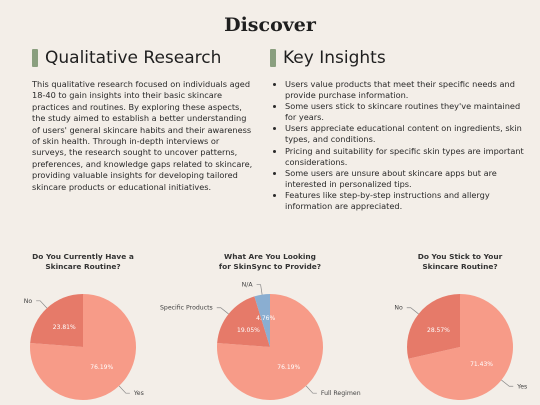  Describe the element at coordinates (243, 321) in the screenshot. I see `pie-slice-specific-products` at that location.